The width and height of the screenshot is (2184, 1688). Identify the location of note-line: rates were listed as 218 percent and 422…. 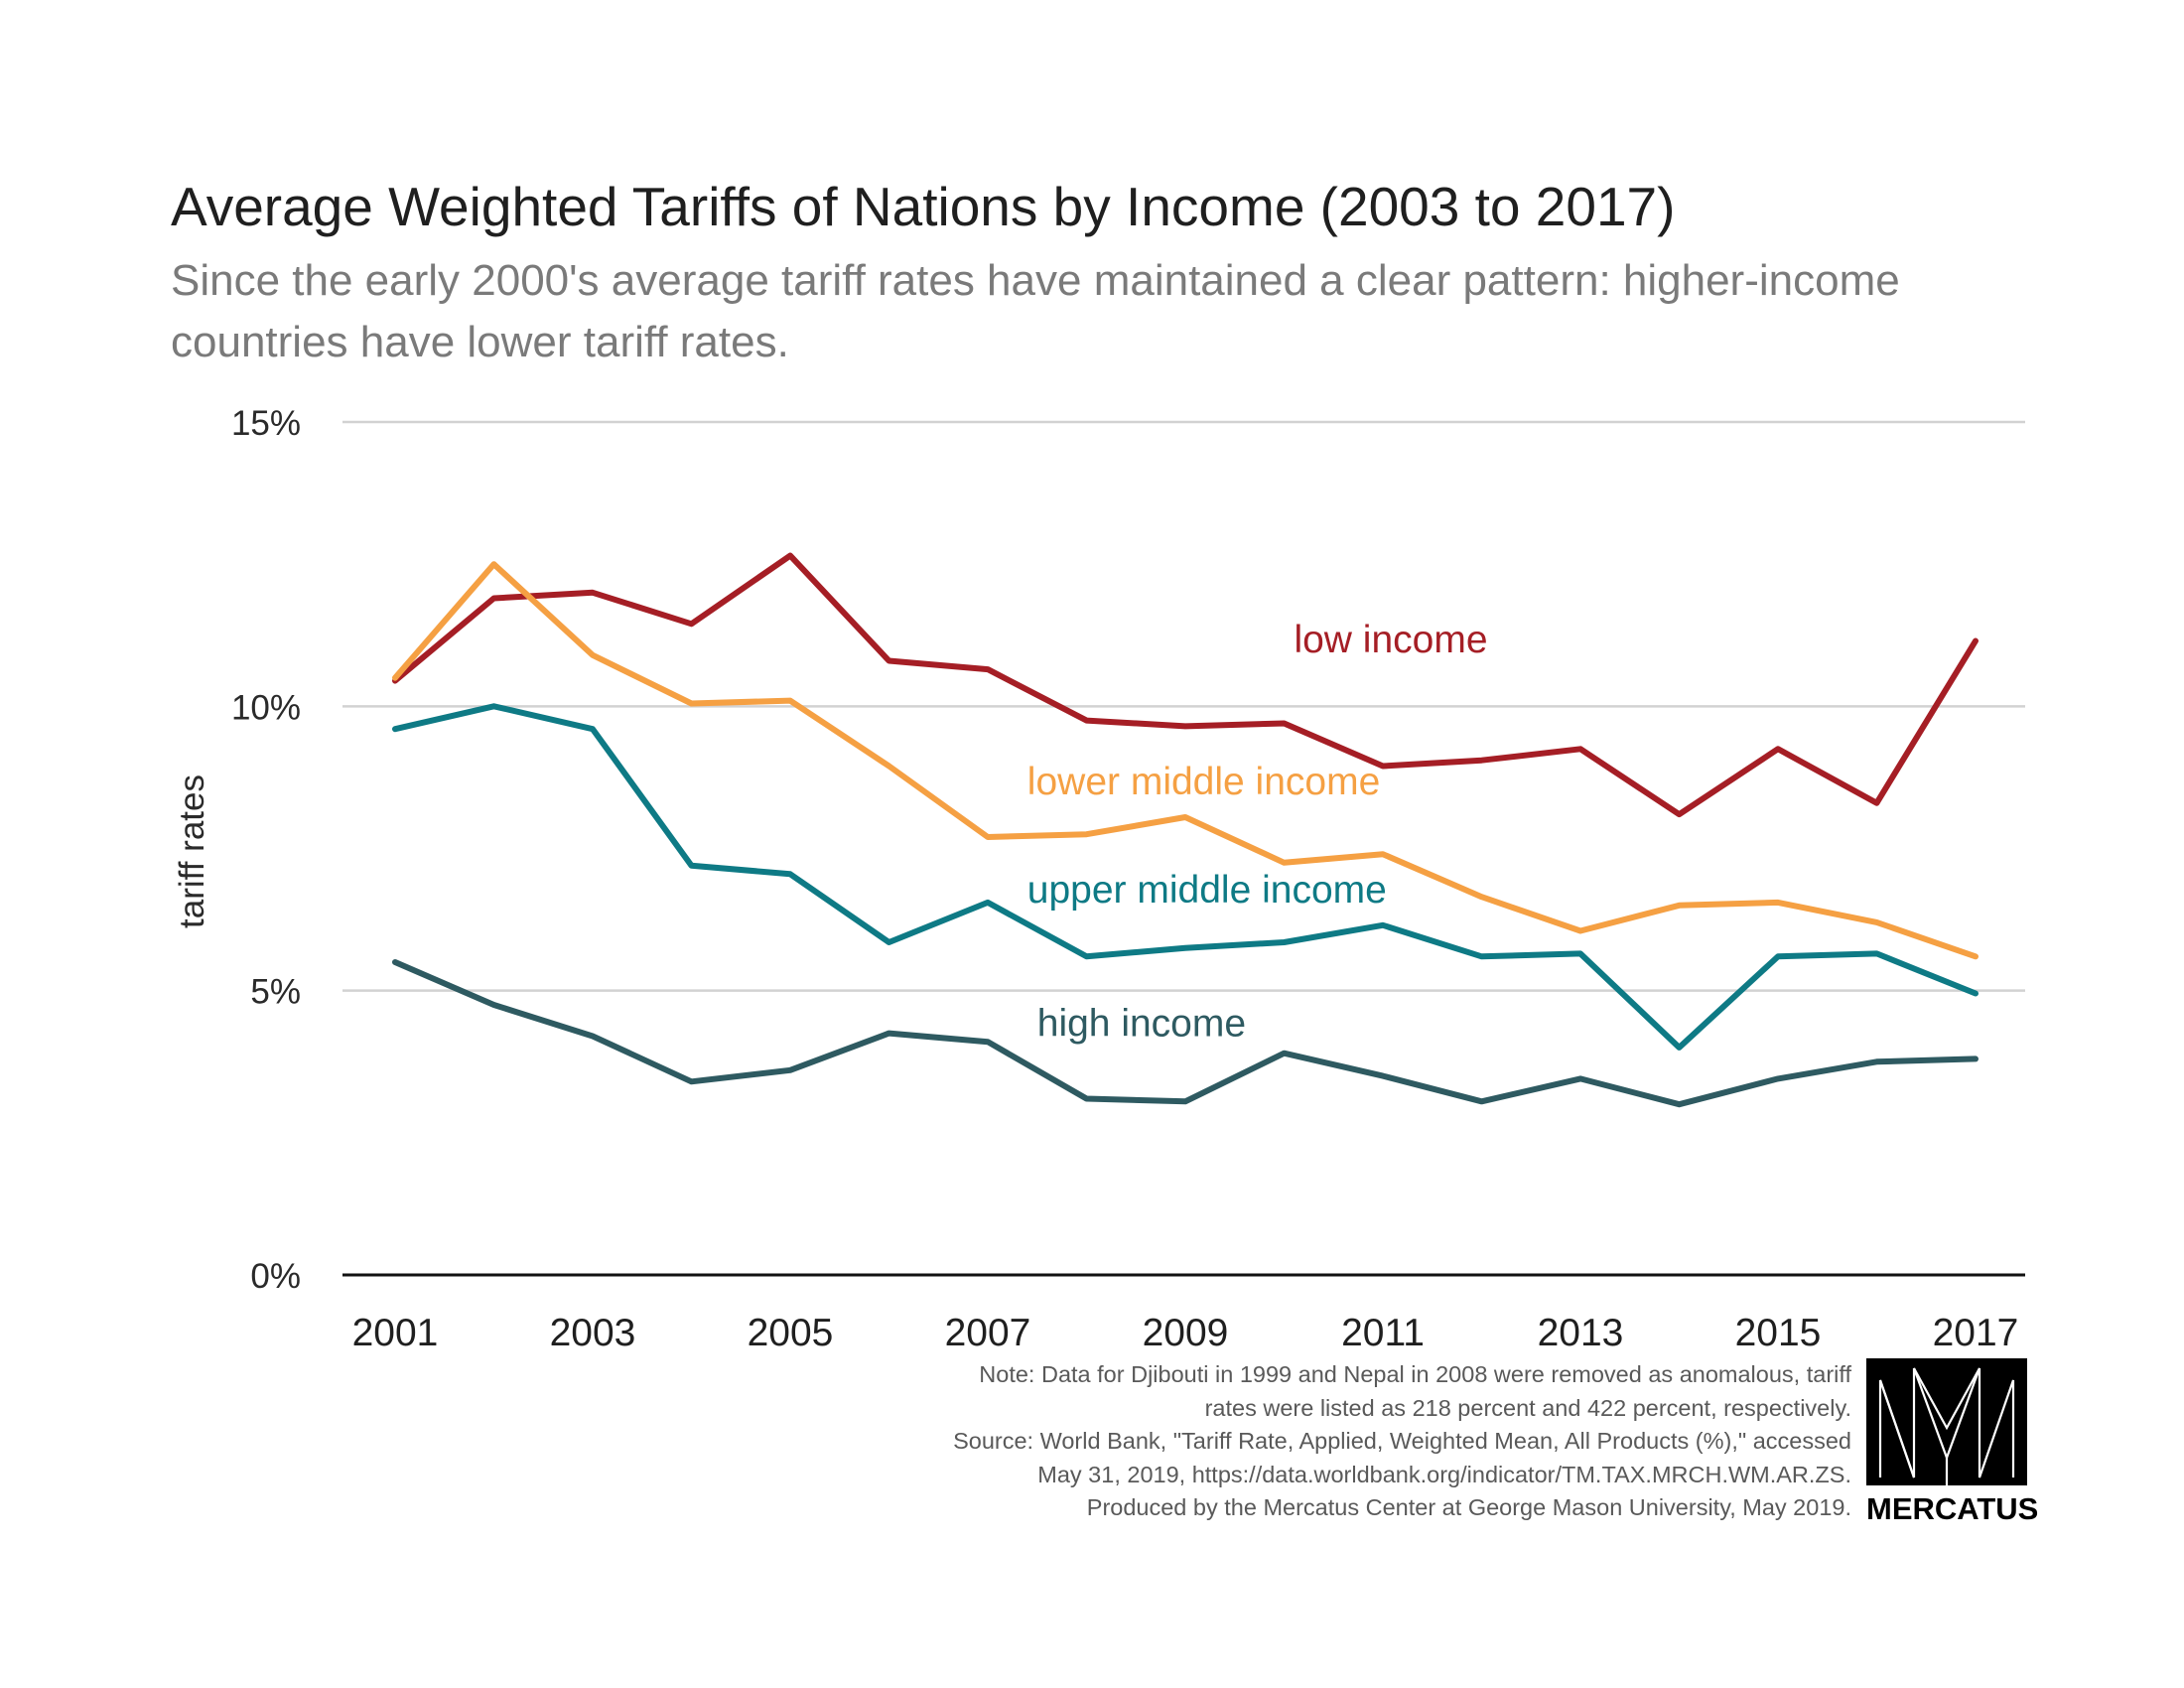
(1527, 1407).